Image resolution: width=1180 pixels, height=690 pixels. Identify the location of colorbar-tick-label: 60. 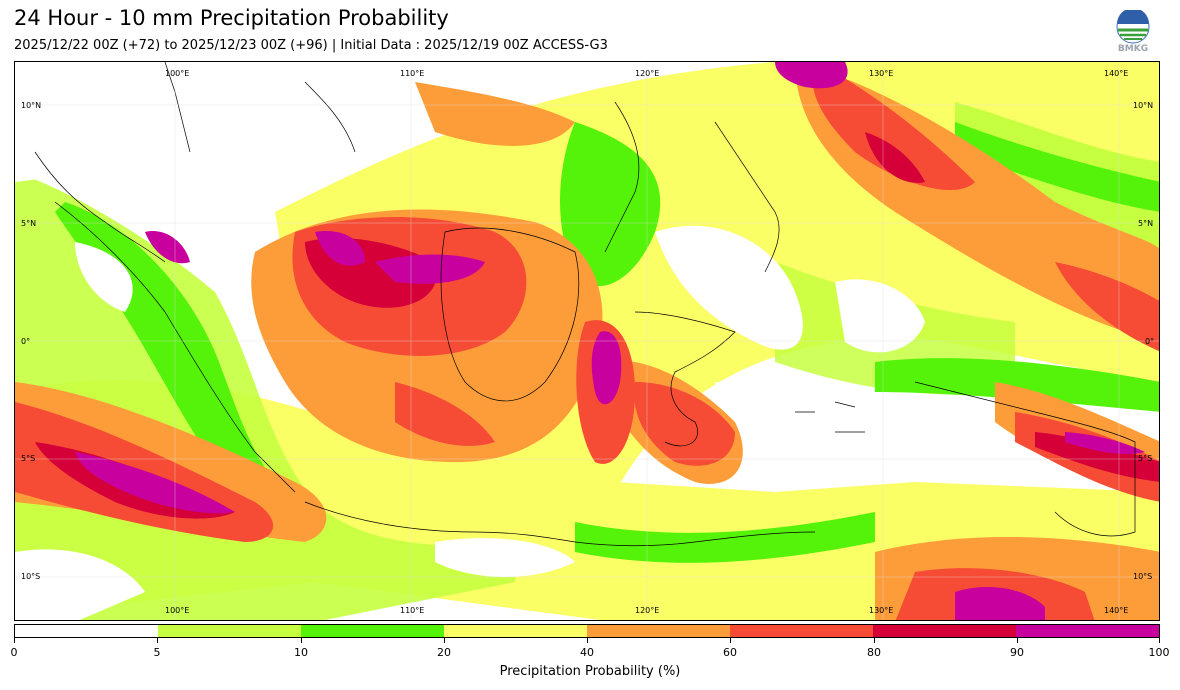
(730, 652).